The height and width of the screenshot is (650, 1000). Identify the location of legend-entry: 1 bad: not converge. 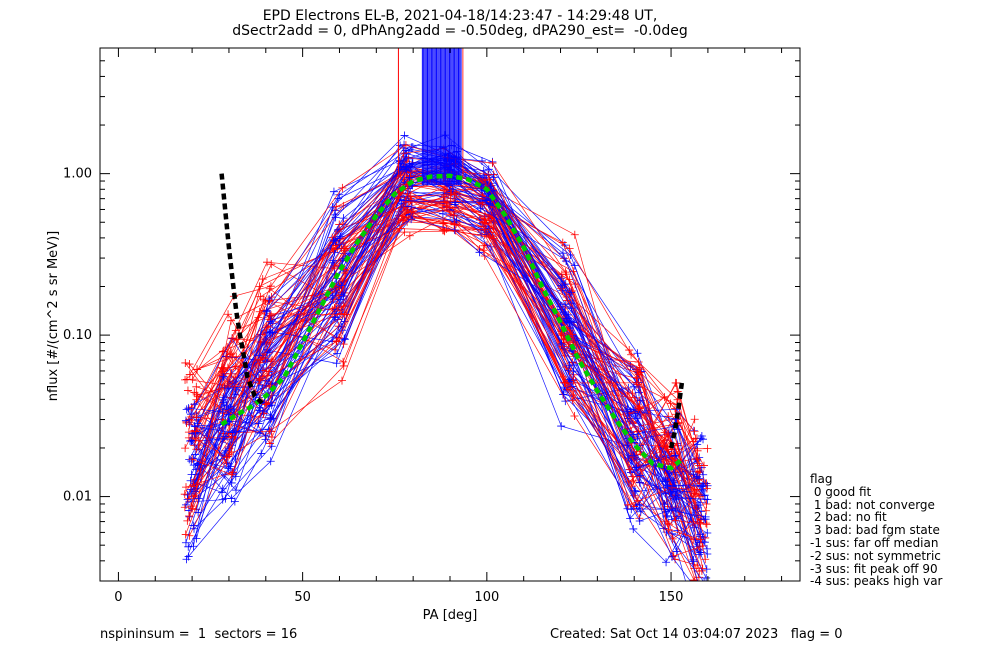
(872, 504).